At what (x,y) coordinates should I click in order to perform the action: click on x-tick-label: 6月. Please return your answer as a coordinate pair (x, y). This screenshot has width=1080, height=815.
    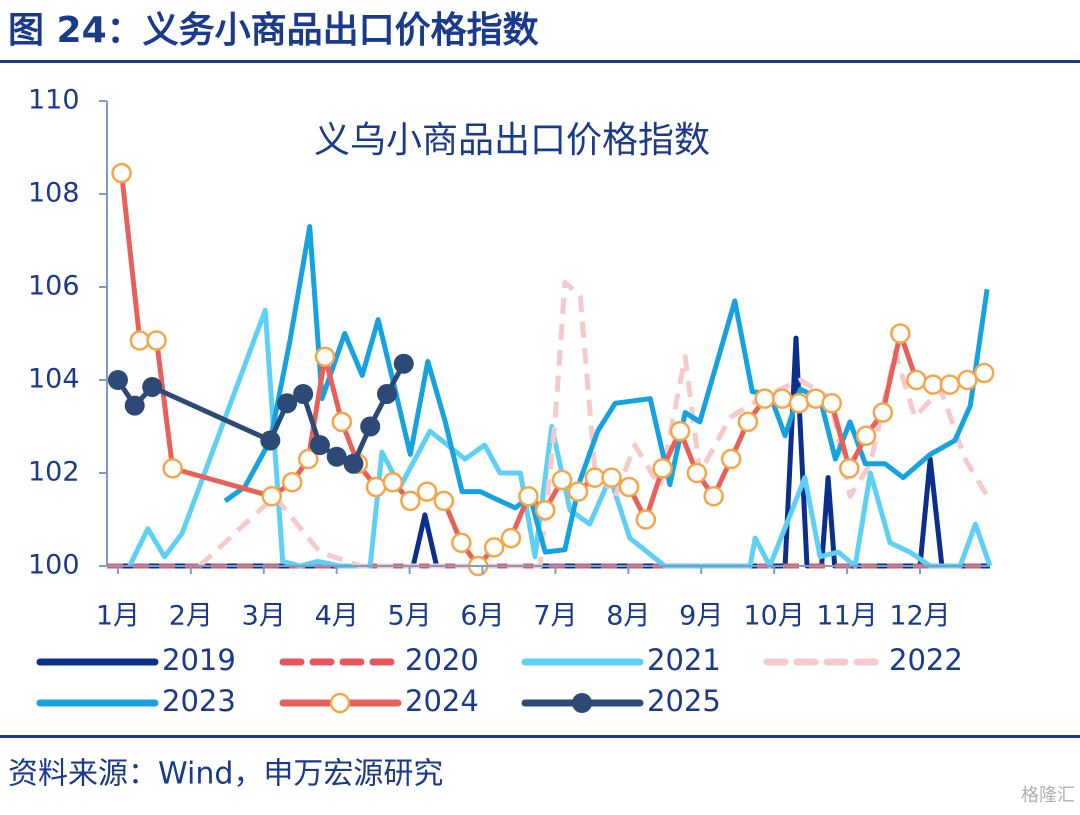
    Looking at the image, I should click on (482, 616).